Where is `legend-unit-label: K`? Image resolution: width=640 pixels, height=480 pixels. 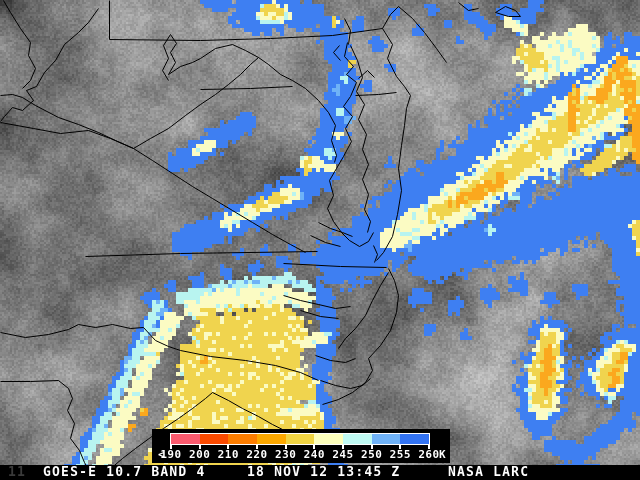 legend-unit-label: K is located at coordinates (443, 454).